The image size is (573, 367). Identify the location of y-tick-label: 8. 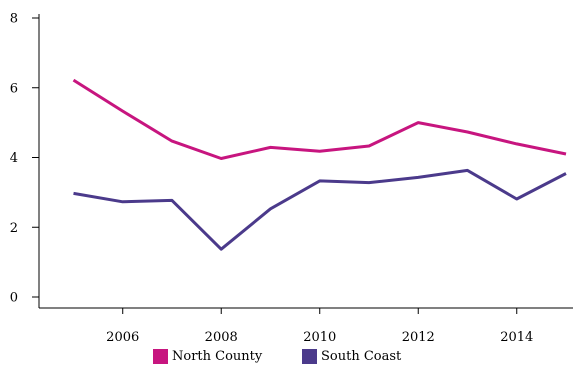
(14, 19).